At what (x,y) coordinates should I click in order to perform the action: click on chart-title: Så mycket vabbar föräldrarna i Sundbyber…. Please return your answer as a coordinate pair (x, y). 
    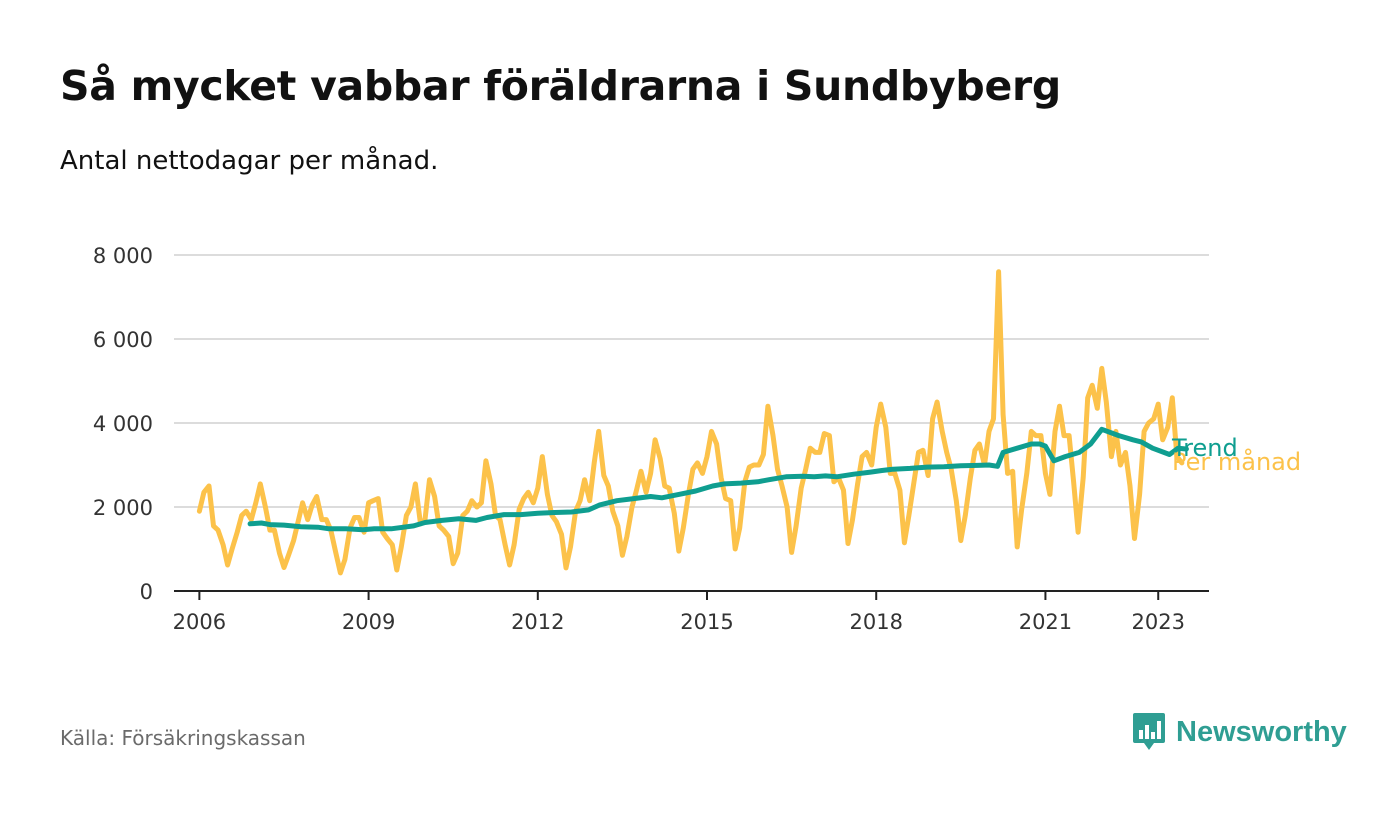
    Looking at the image, I should click on (560, 86).